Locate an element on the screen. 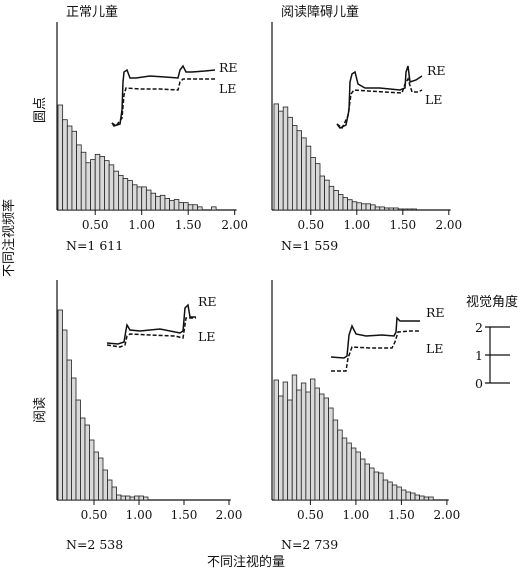  sample-size-label: N=2 538 is located at coordinates (94, 544).